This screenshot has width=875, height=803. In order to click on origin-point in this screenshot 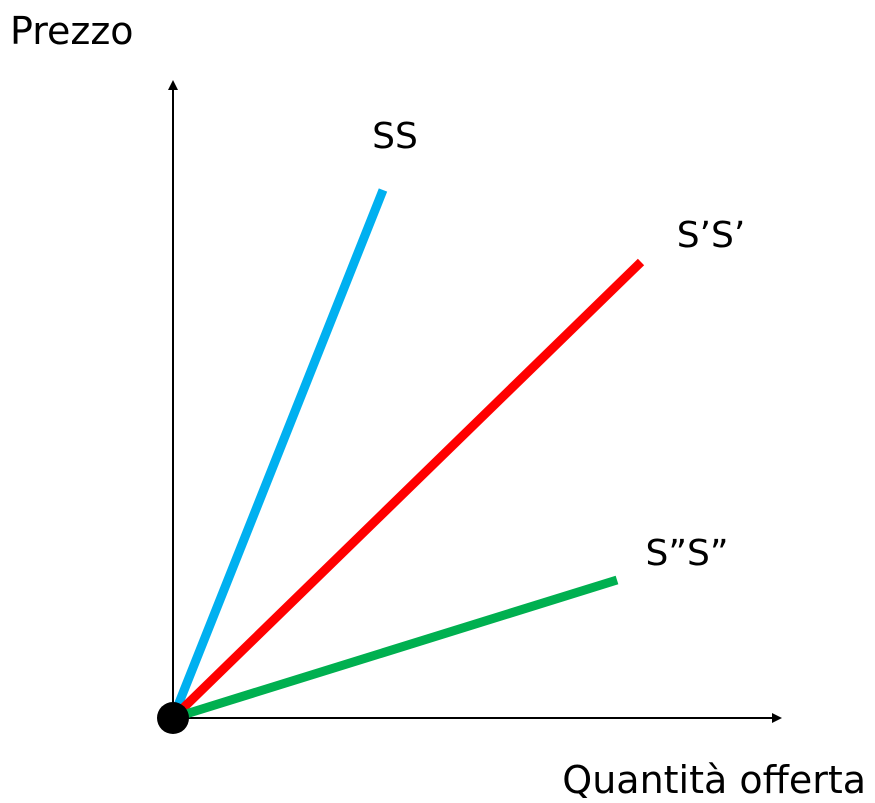, I will do `click(173, 718)`.